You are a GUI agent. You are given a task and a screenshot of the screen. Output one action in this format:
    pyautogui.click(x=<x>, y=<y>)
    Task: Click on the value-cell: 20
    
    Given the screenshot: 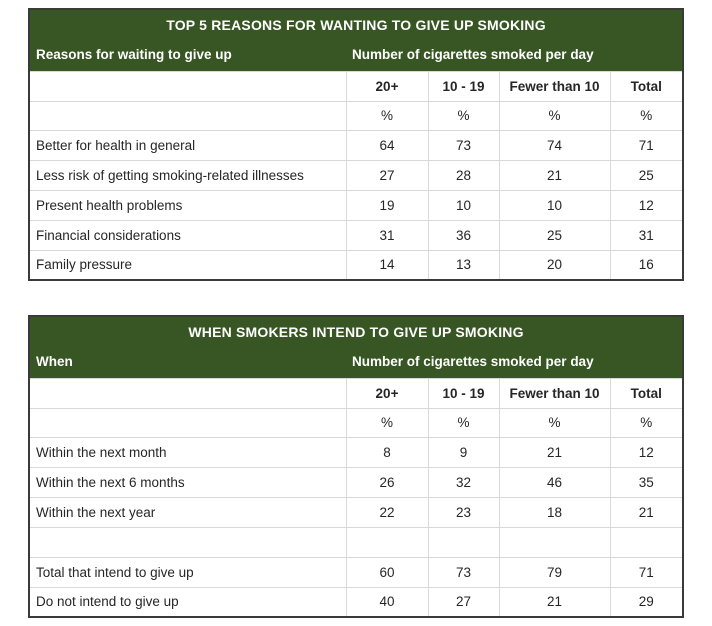 What is the action you would take?
    pyautogui.click(x=554, y=265)
    